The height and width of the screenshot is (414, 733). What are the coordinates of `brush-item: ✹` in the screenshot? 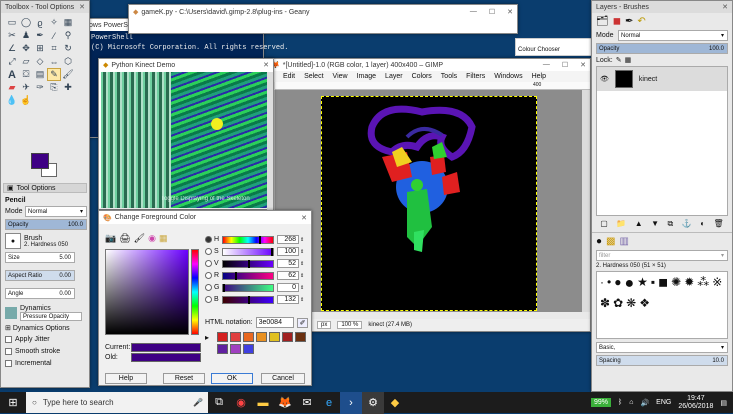 It's located at (689, 282).